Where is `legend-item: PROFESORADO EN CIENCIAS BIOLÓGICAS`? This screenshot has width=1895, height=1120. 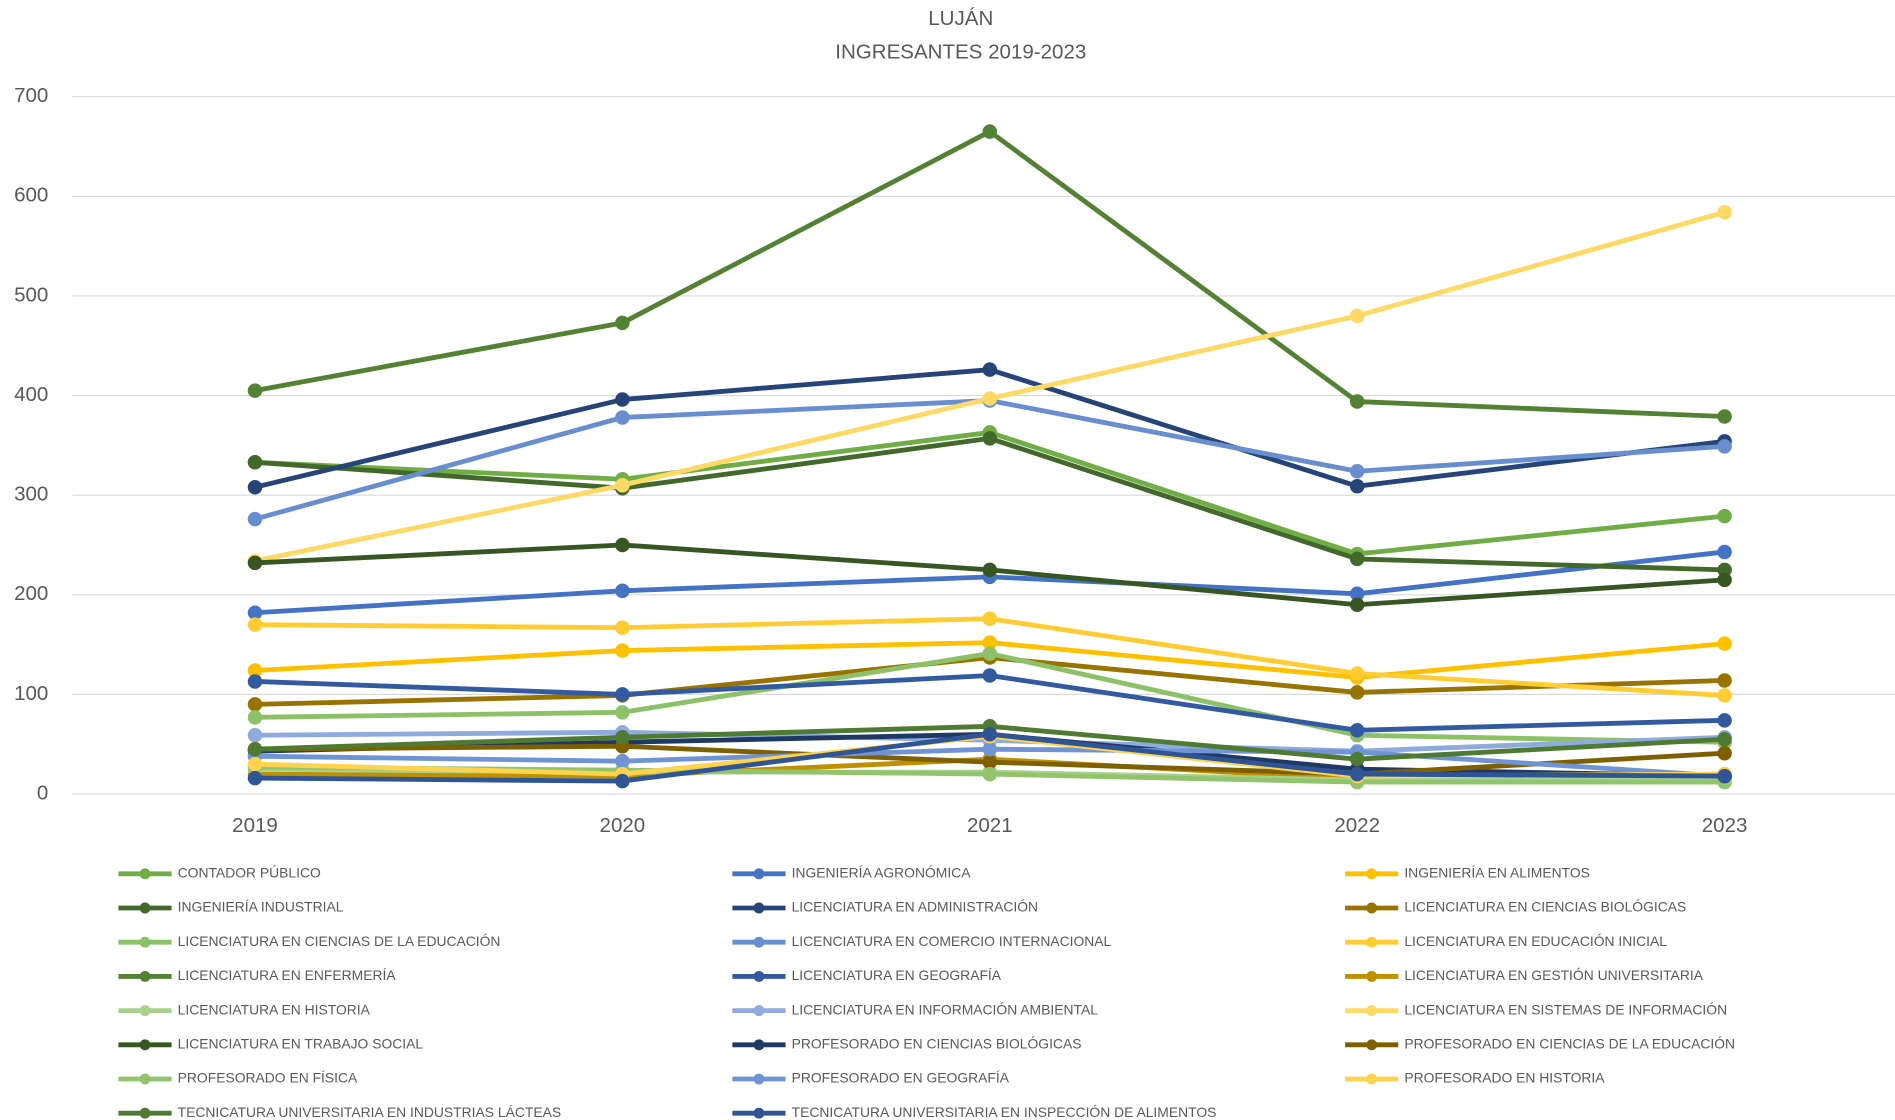 legend-item: PROFESORADO EN CIENCIAS BIOLÓGICAS is located at coordinates (907, 1043).